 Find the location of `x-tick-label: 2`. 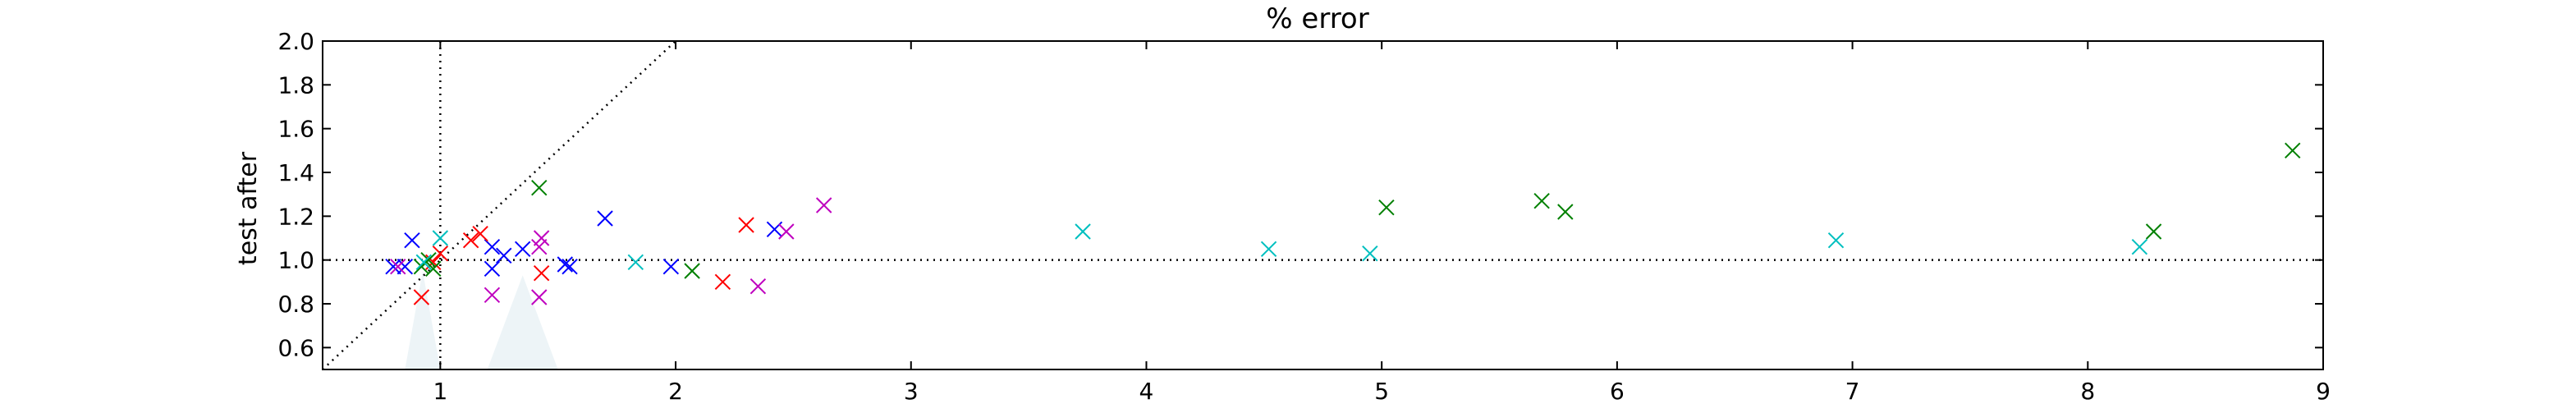

x-tick-label: 2 is located at coordinates (676, 391).